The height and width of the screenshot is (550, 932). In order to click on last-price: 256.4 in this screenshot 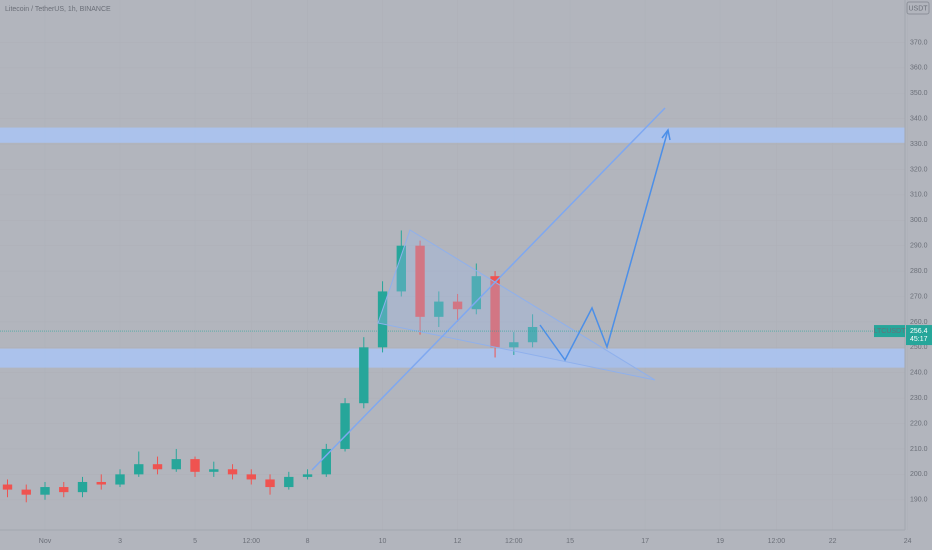, I will do `click(919, 331)`.